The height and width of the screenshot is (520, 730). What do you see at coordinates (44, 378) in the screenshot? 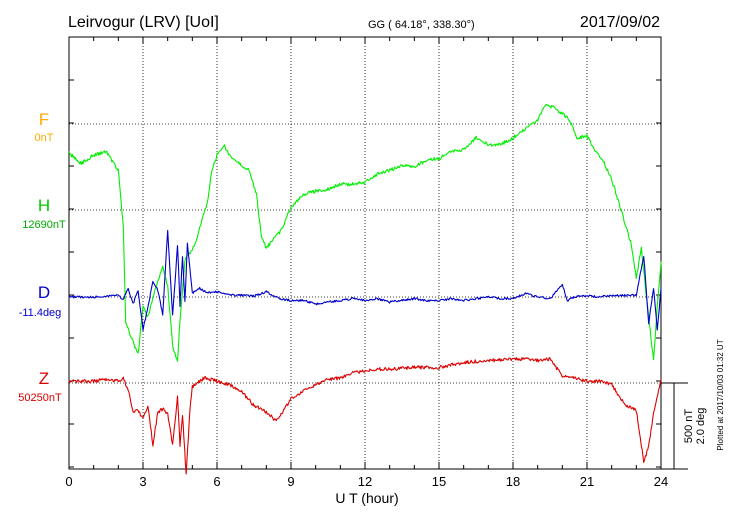
I see `label-z: Z` at bounding box center [44, 378].